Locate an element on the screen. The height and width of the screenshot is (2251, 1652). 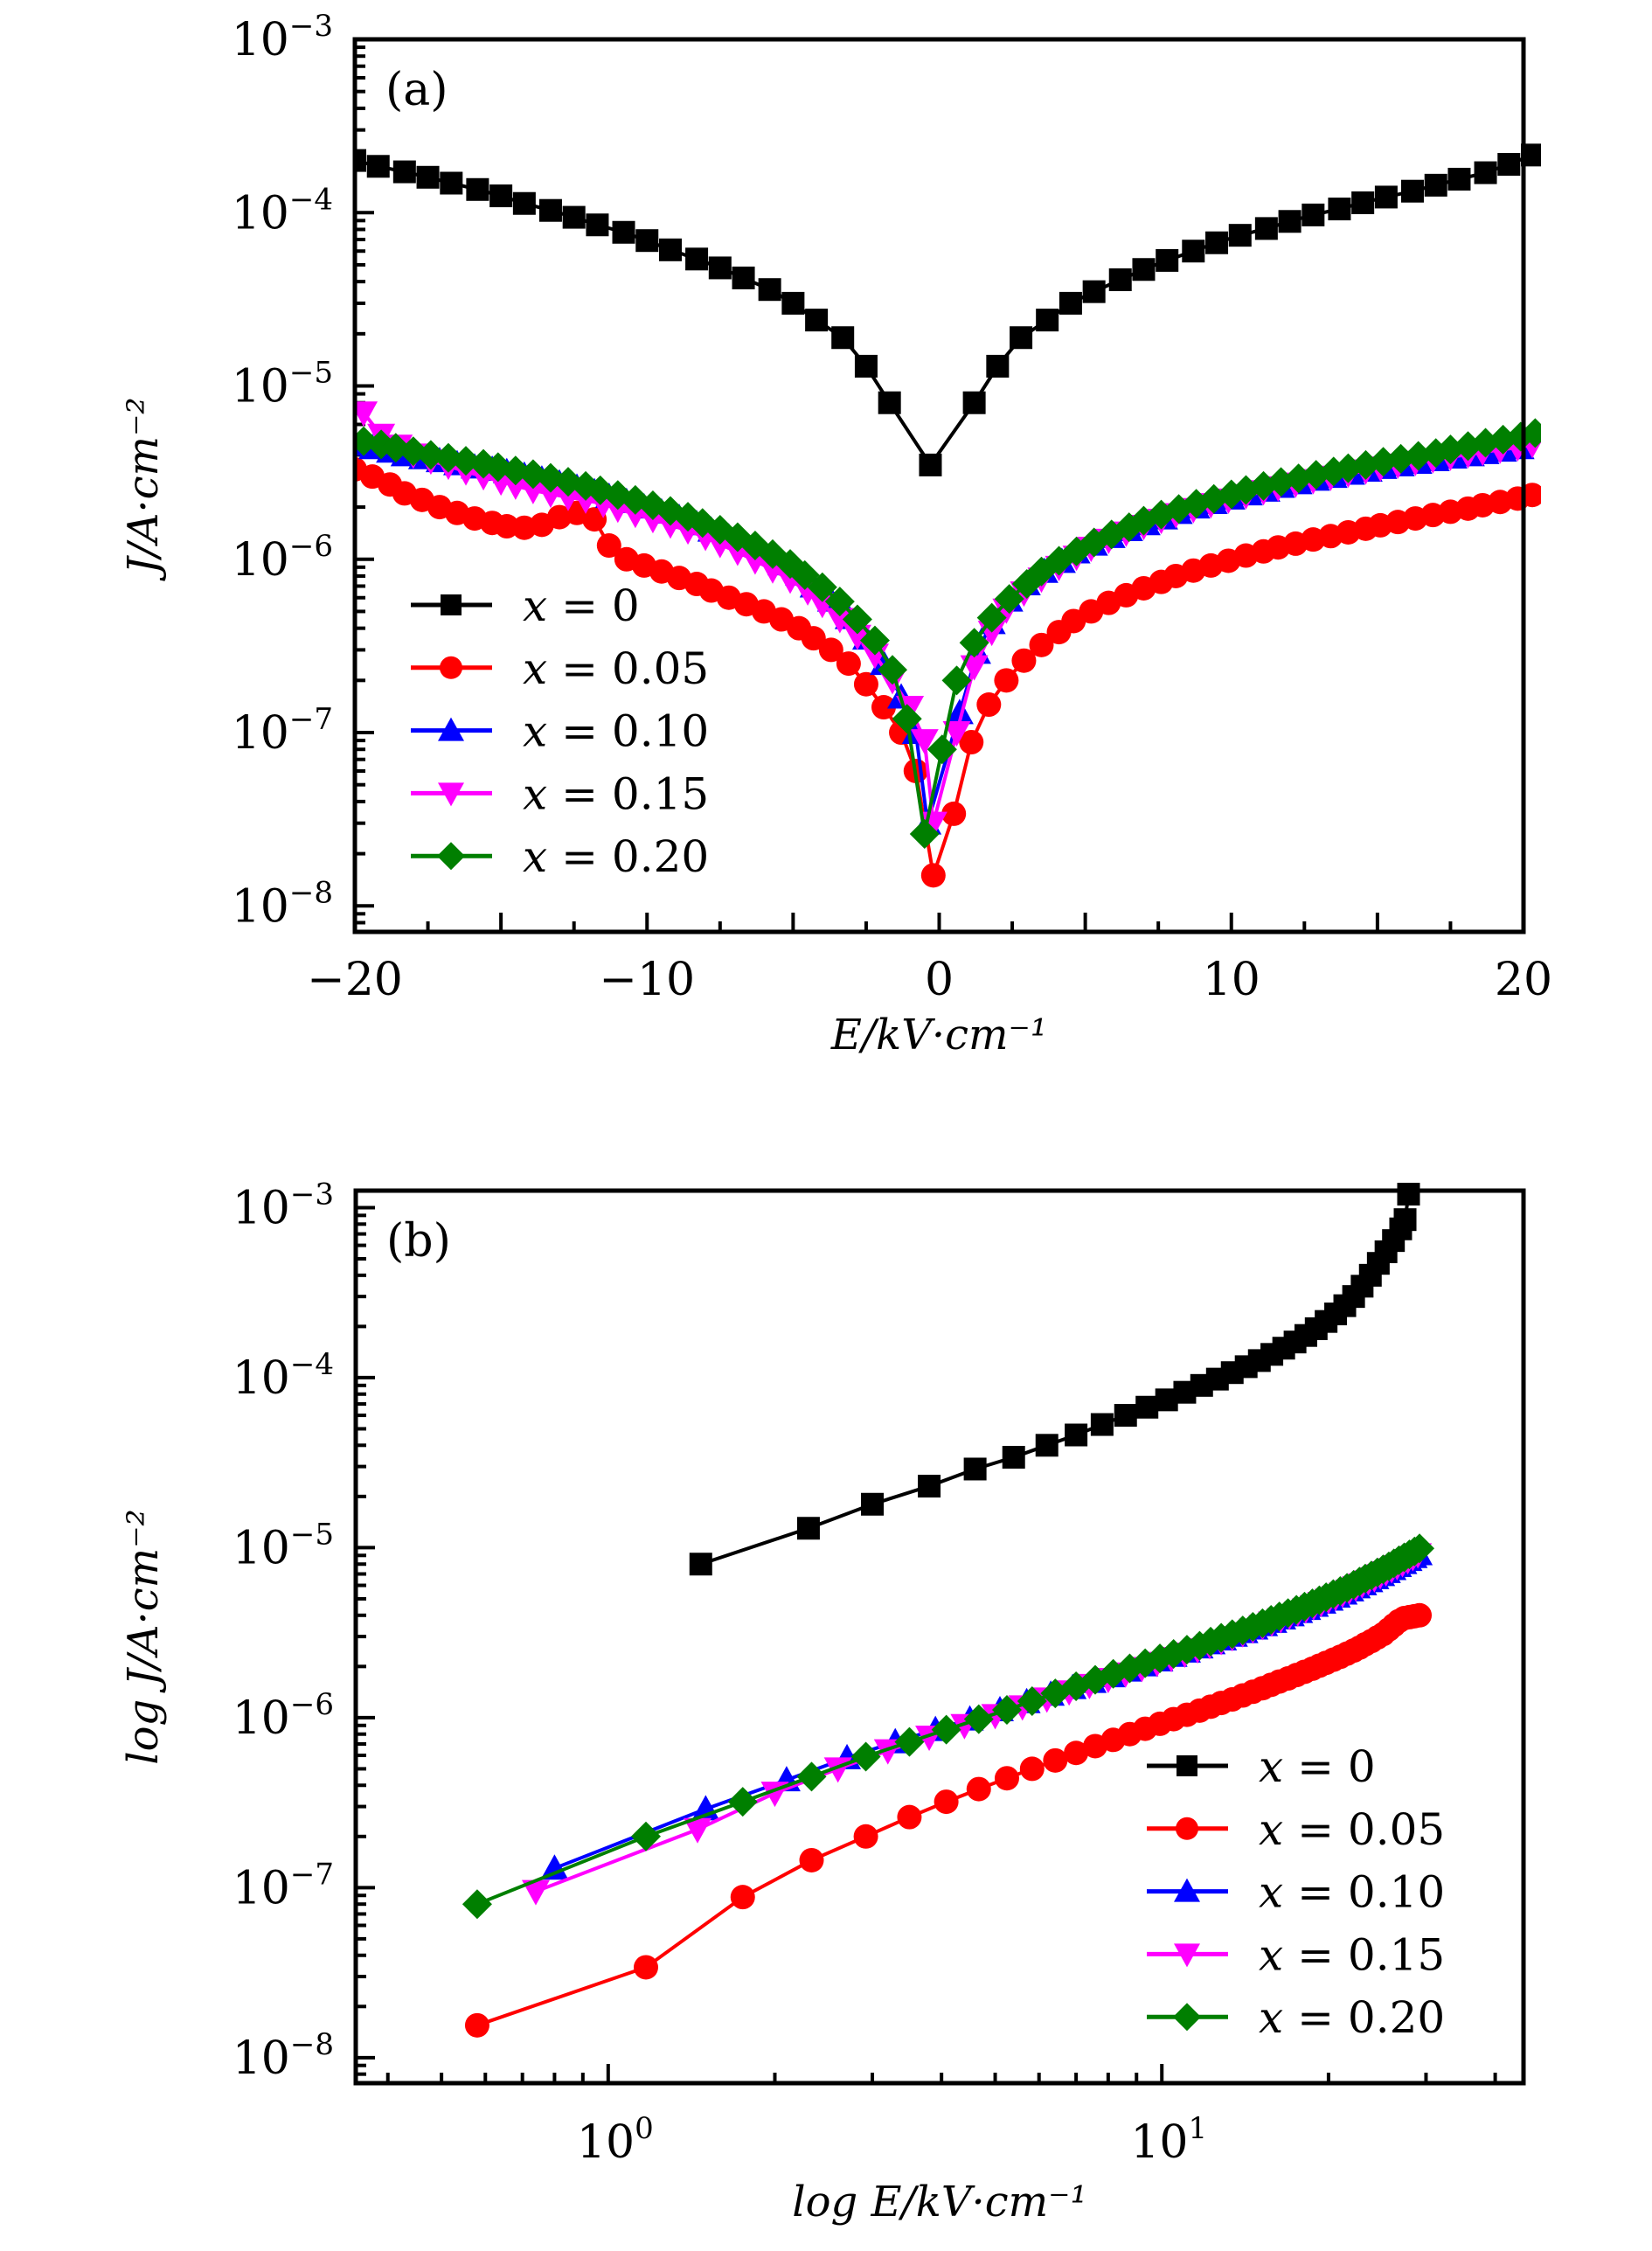
legend-label: x = 0 is located at coordinates (1317, 1766).